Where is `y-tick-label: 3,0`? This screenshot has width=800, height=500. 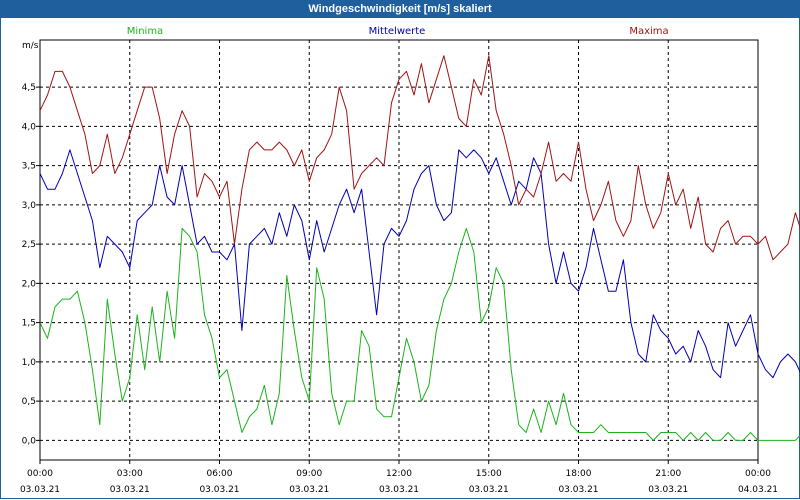 y-tick-label: 3,0 is located at coordinates (29, 206).